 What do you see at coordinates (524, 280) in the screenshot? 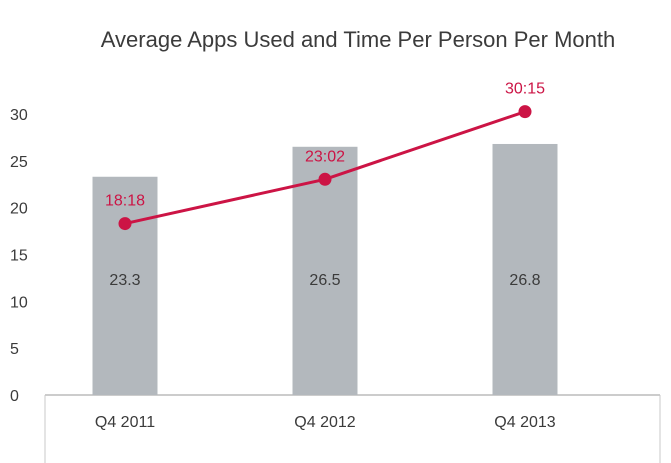
I see `bar-value-label: 26.8` at bounding box center [524, 280].